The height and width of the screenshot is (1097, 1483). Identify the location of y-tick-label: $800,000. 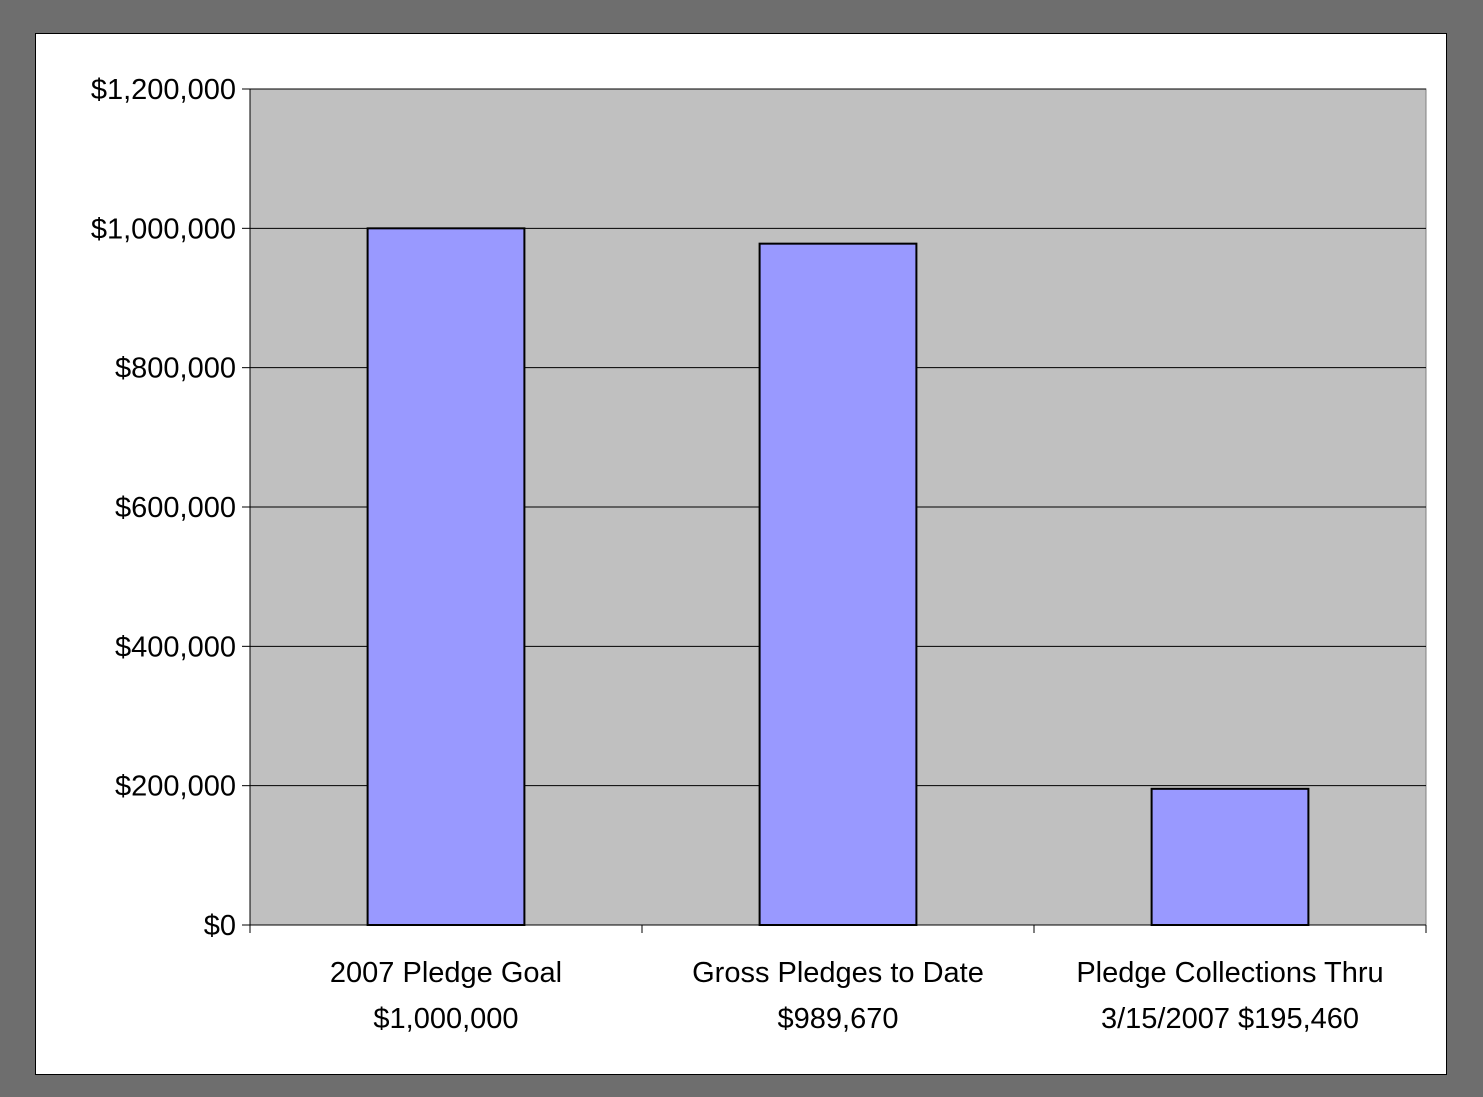
(175, 369).